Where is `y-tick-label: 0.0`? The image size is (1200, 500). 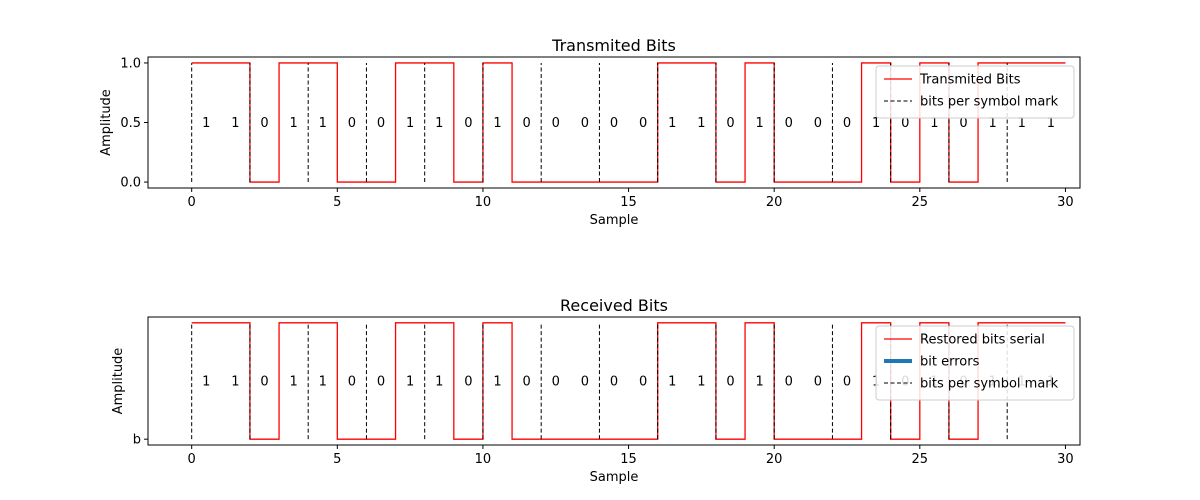
y-tick-label: 0.0 is located at coordinates (130, 183).